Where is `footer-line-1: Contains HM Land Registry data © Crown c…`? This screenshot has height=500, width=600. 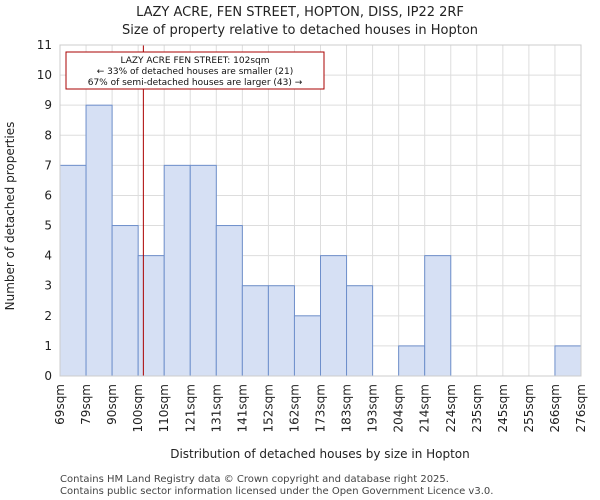 footer-line-1: Contains HM Land Registry data © Crown c… is located at coordinates (254, 479).